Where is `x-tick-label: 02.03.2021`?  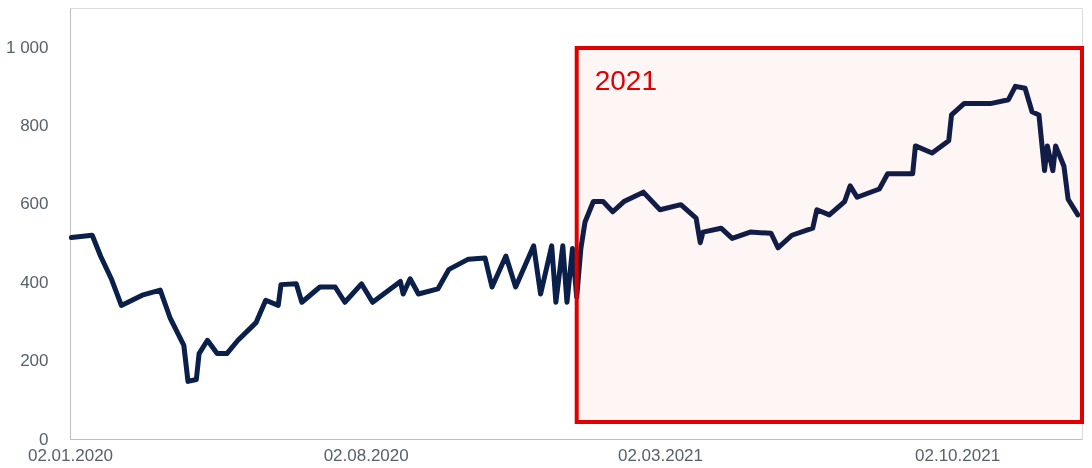
x-tick-label: 02.03.2021 is located at coordinates (660, 455).